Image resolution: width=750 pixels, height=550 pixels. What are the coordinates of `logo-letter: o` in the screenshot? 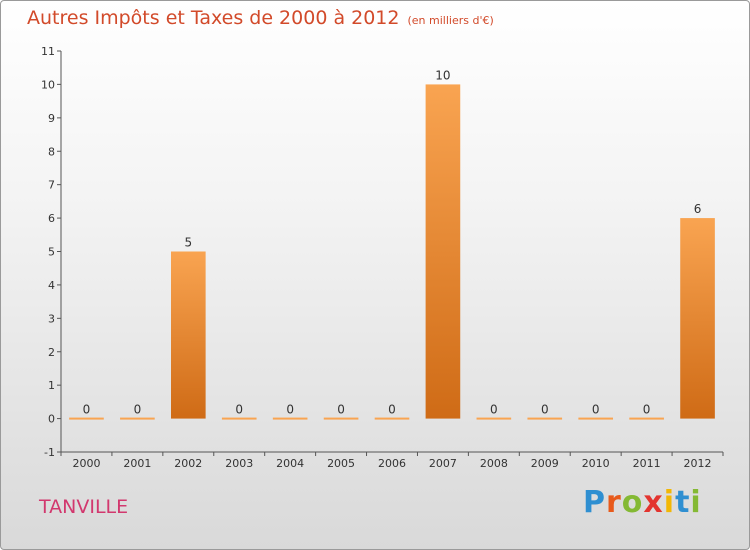 It's located at (632, 502).